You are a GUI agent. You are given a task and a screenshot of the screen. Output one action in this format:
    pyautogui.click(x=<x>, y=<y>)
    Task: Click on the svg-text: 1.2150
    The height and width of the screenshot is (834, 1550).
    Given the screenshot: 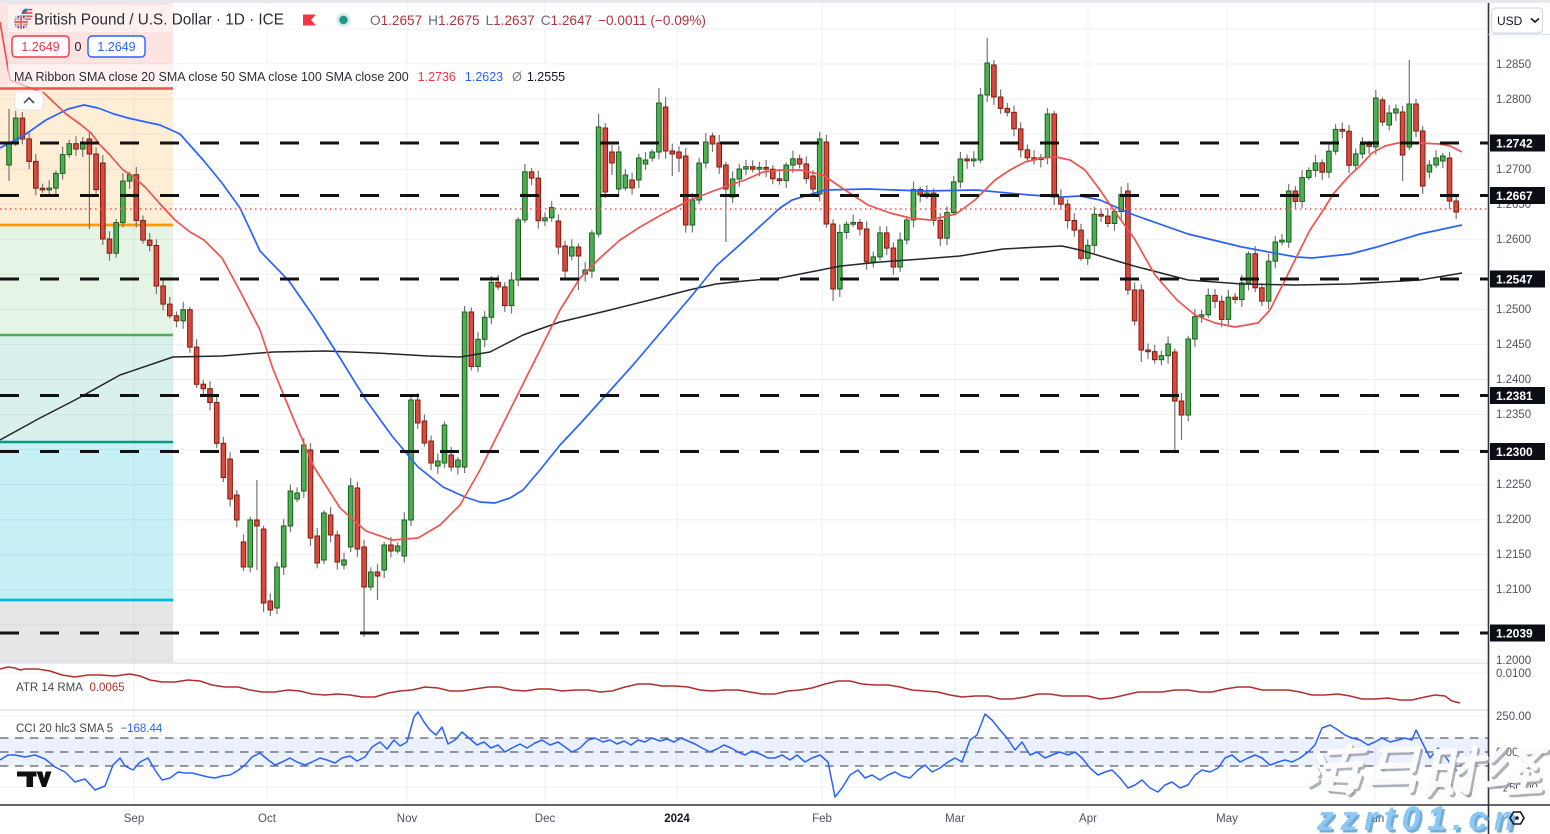 What is the action you would take?
    pyautogui.click(x=1513, y=555)
    